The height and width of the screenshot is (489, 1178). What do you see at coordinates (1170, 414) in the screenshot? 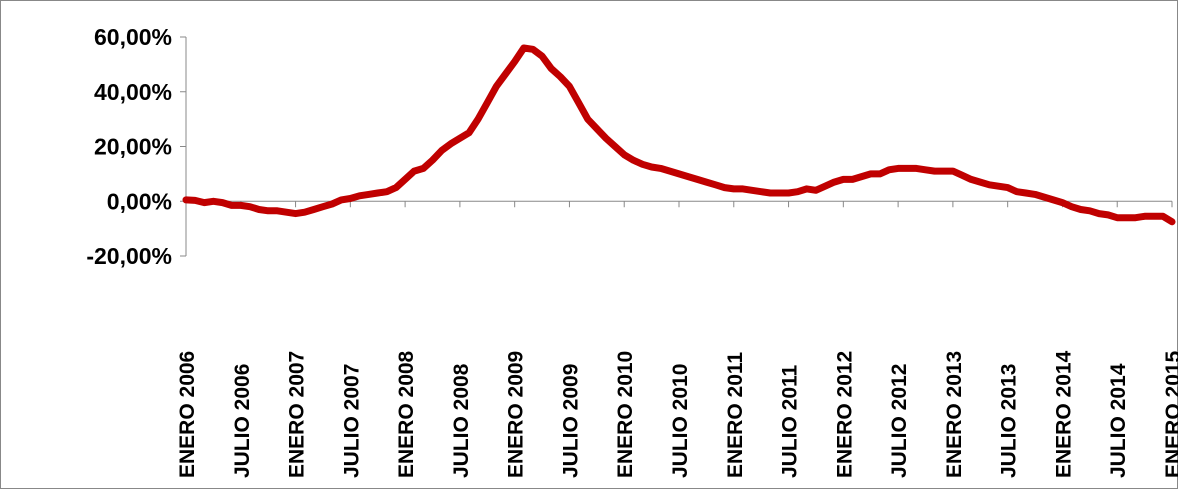
I see `x-tick-label: ENERO 2015` at bounding box center [1170, 414].